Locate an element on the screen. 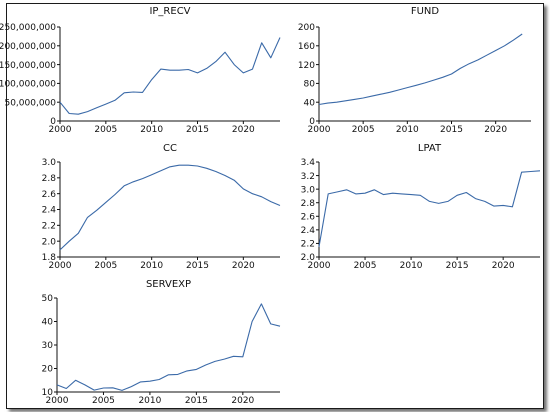  series-line-cc is located at coordinates (170, 207).